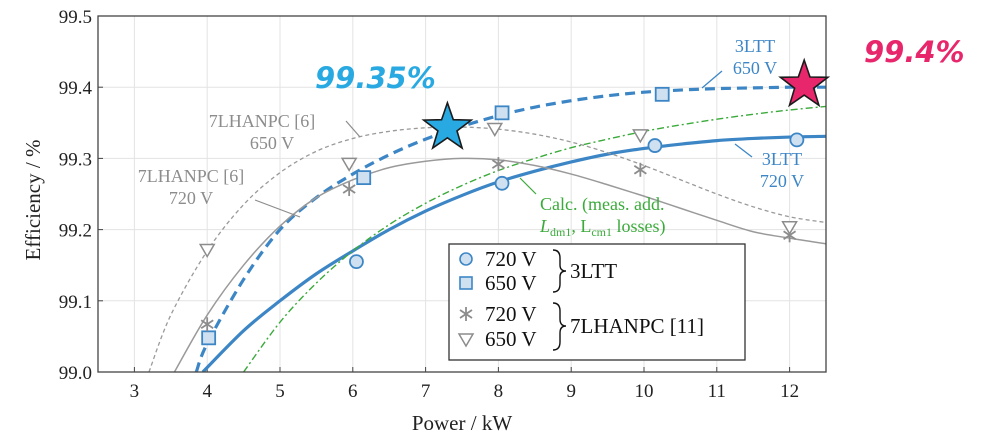 The image size is (992, 438). Describe the element at coordinates (353, 391) in the screenshot. I see `x-tick-label: 6` at that location.